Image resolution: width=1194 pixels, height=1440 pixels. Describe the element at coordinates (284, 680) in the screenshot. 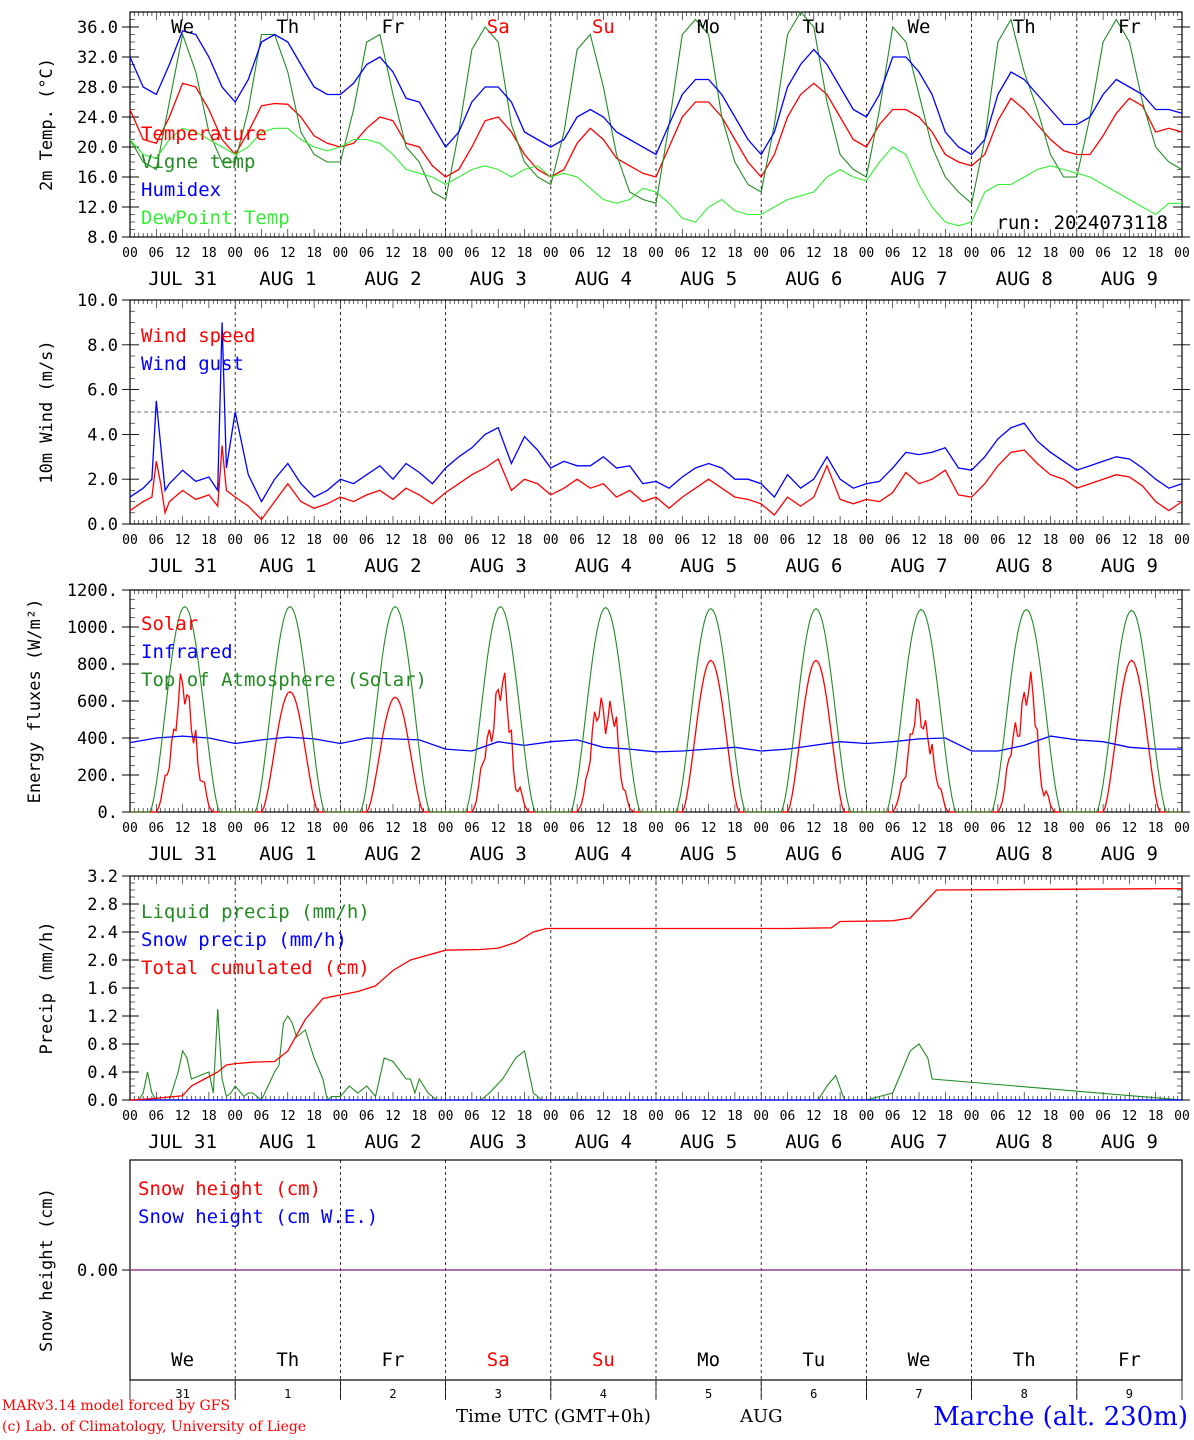

I see `legend-entry: Top of Atmosphere (Solar)` at that location.